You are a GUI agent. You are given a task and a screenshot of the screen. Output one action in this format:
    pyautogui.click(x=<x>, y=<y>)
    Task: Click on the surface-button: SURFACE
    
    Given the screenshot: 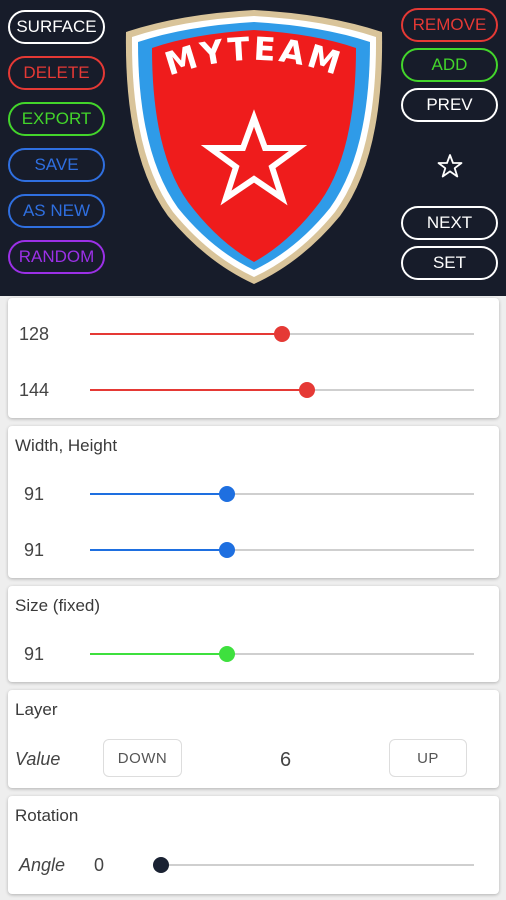 What is the action you would take?
    pyautogui.click(x=56, y=27)
    